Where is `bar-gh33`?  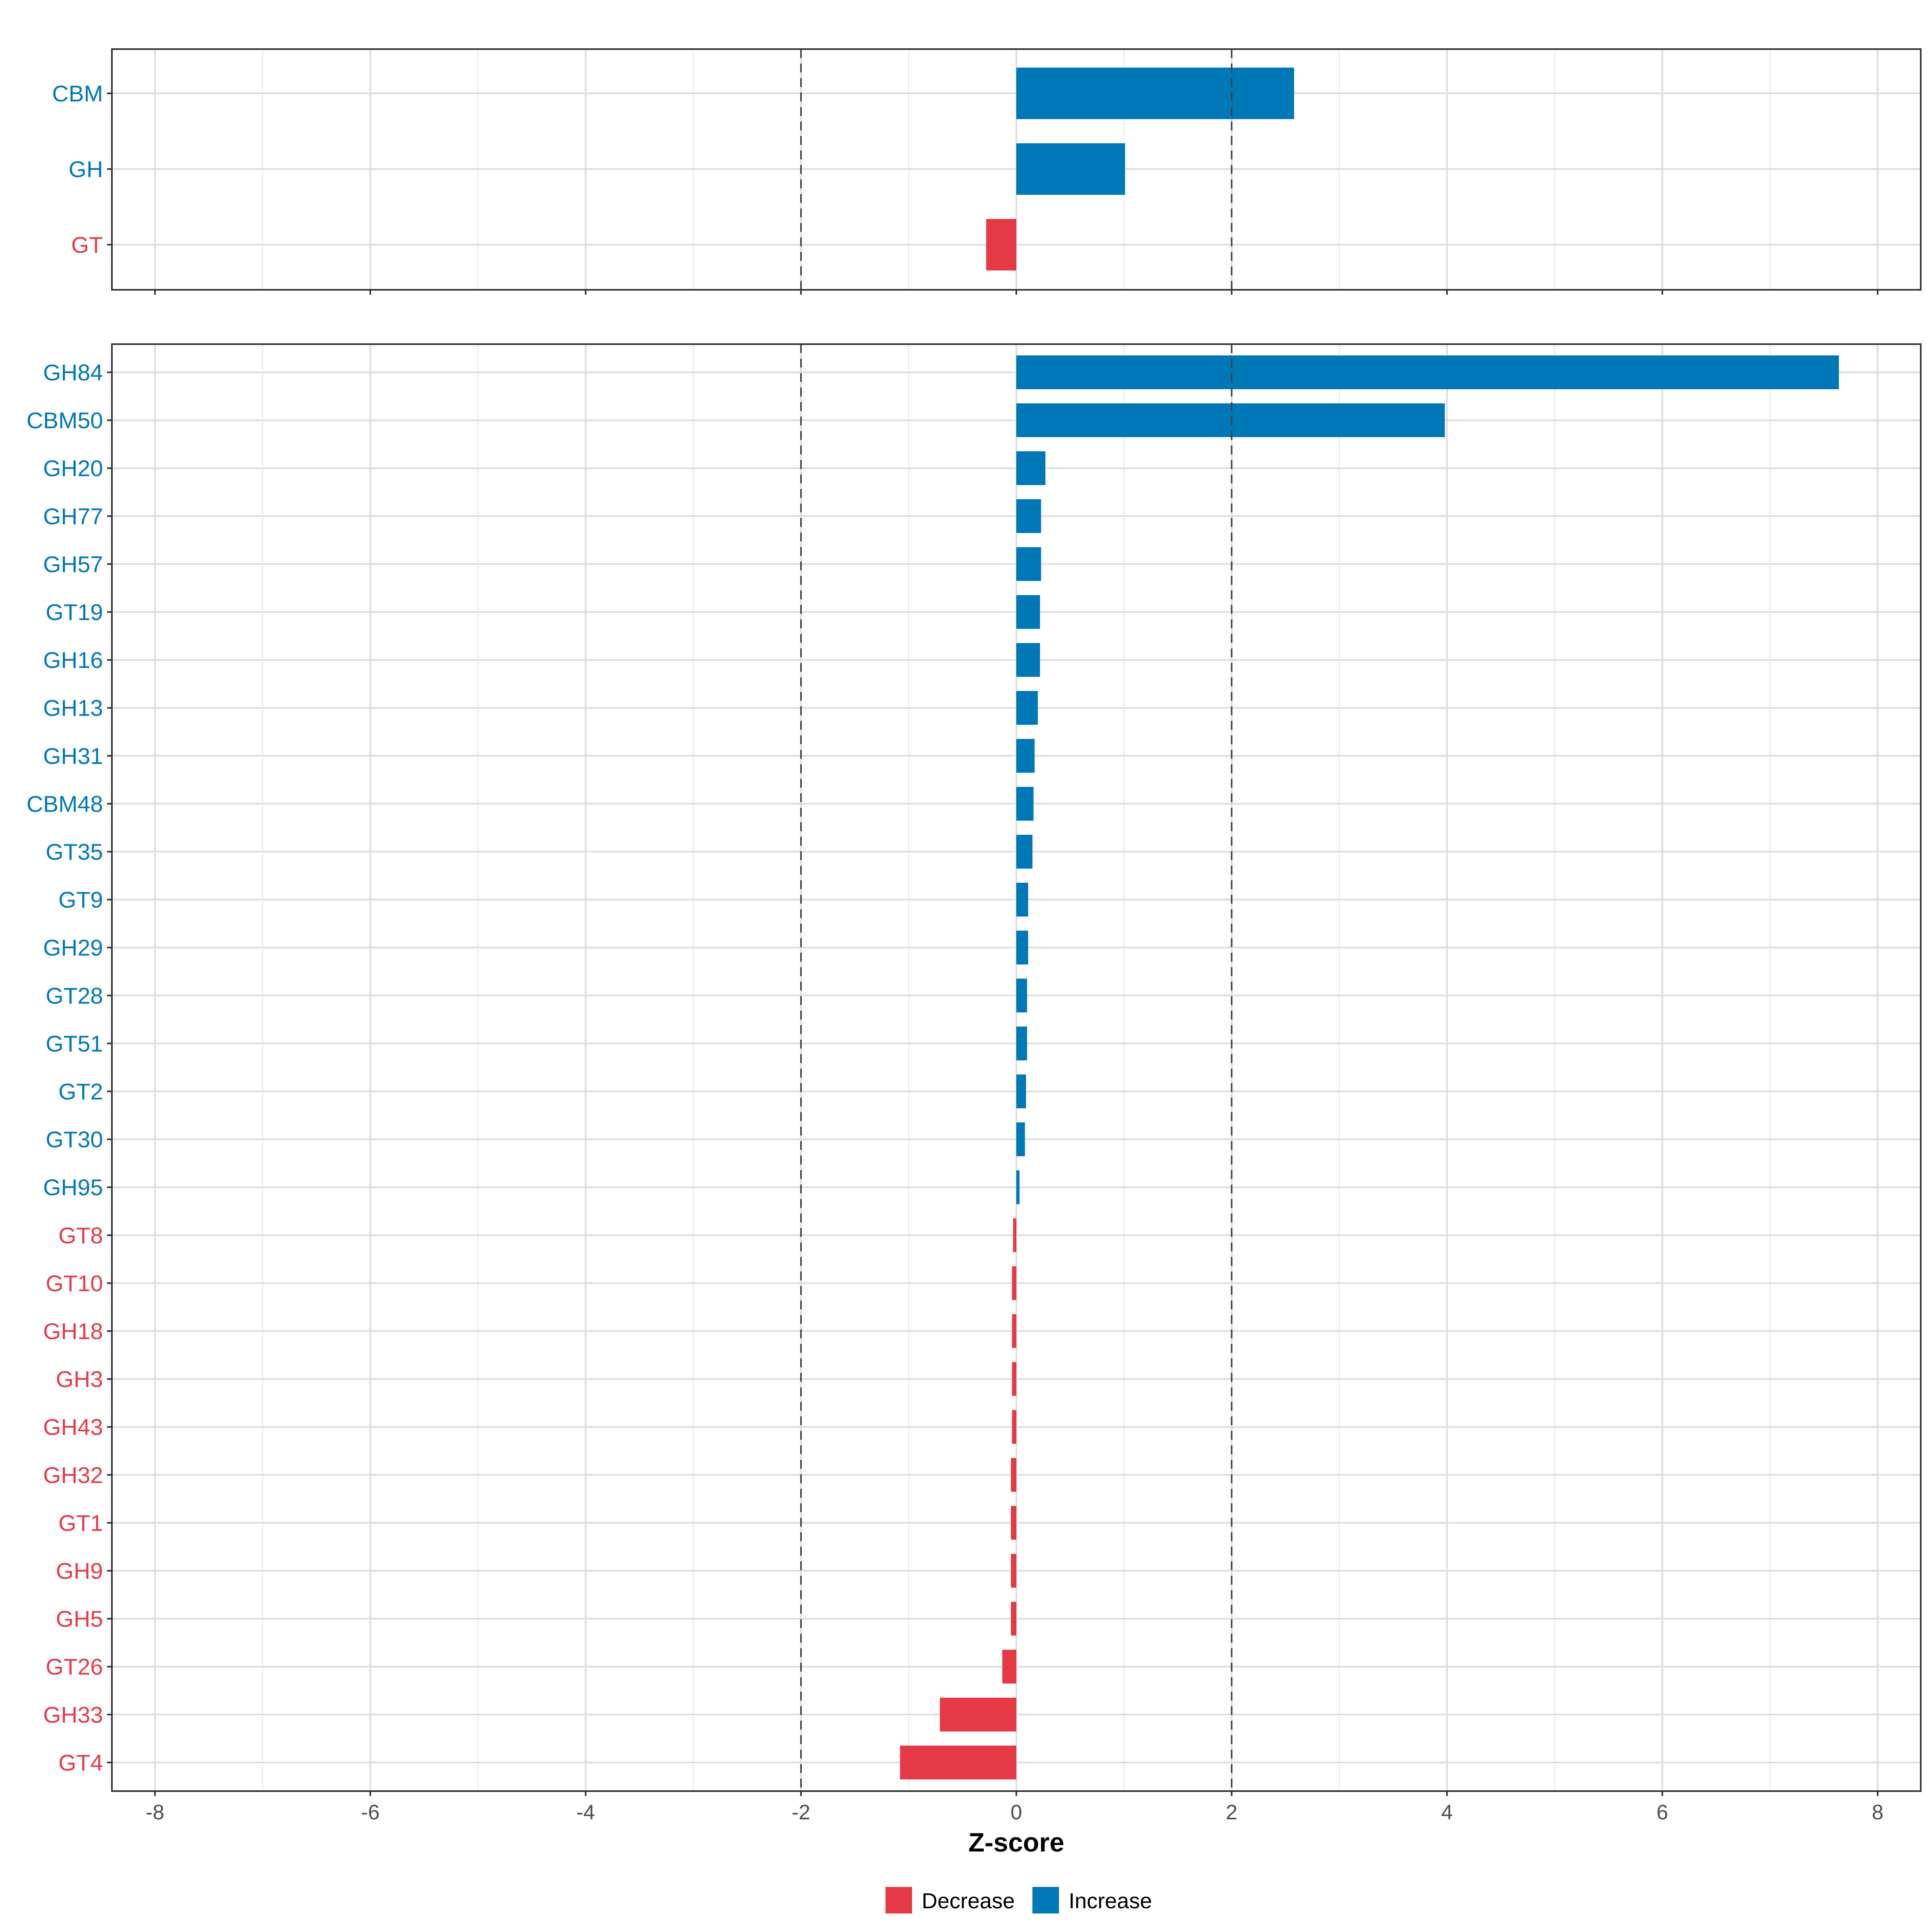
bar-gh33 is located at coordinates (978, 1714).